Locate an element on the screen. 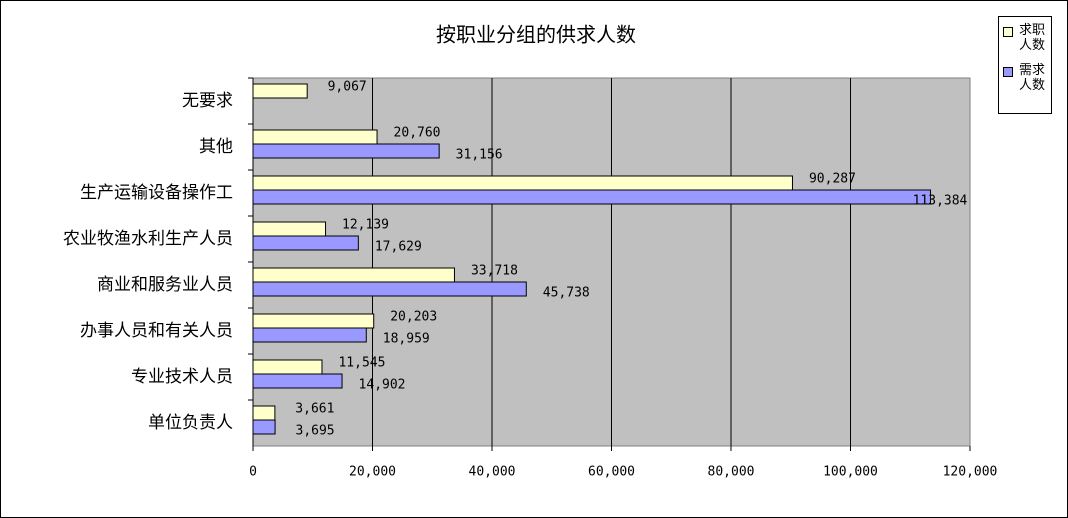 This screenshot has width=1068, height=518. data-label: 20,760 is located at coordinates (417, 133).